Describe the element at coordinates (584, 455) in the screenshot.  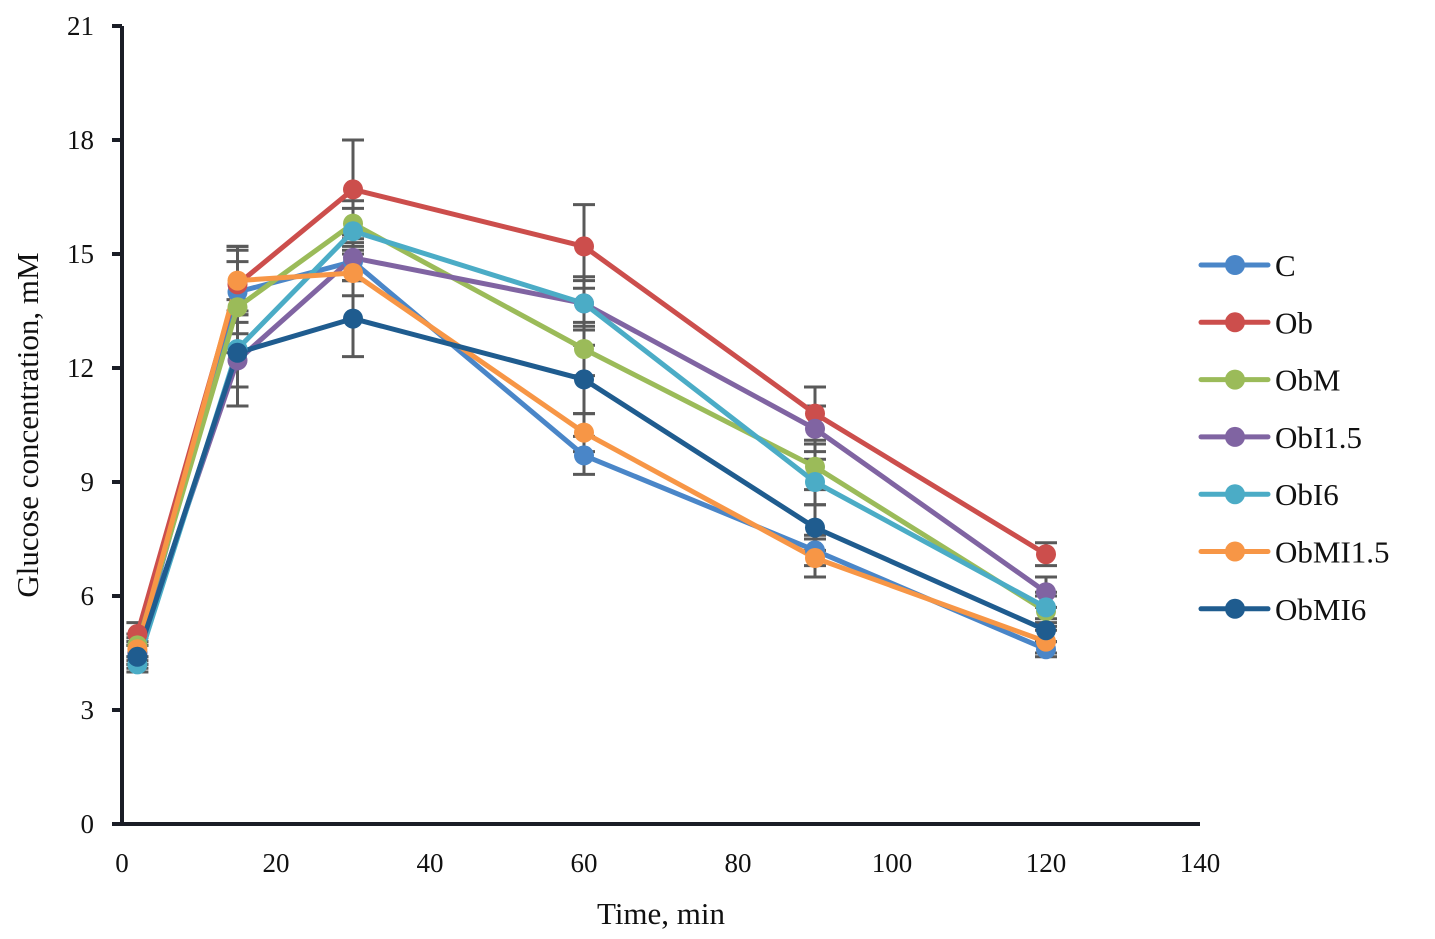
I see `data-point-c` at that location.